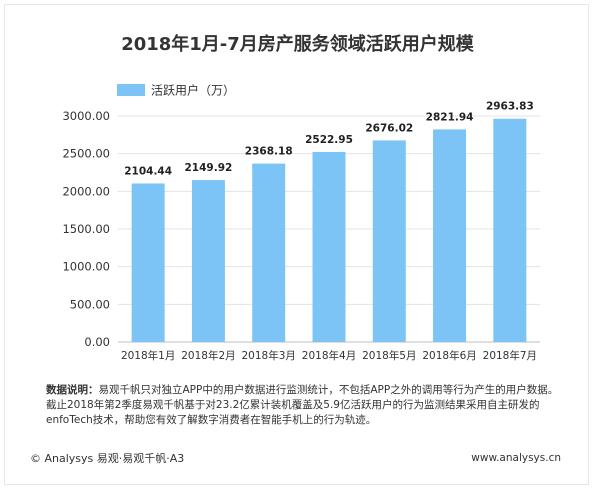  What do you see at coordinates (209, 168) in the screenshot?
I see `data-label: 2149.92` at bounding box center [209, 168].